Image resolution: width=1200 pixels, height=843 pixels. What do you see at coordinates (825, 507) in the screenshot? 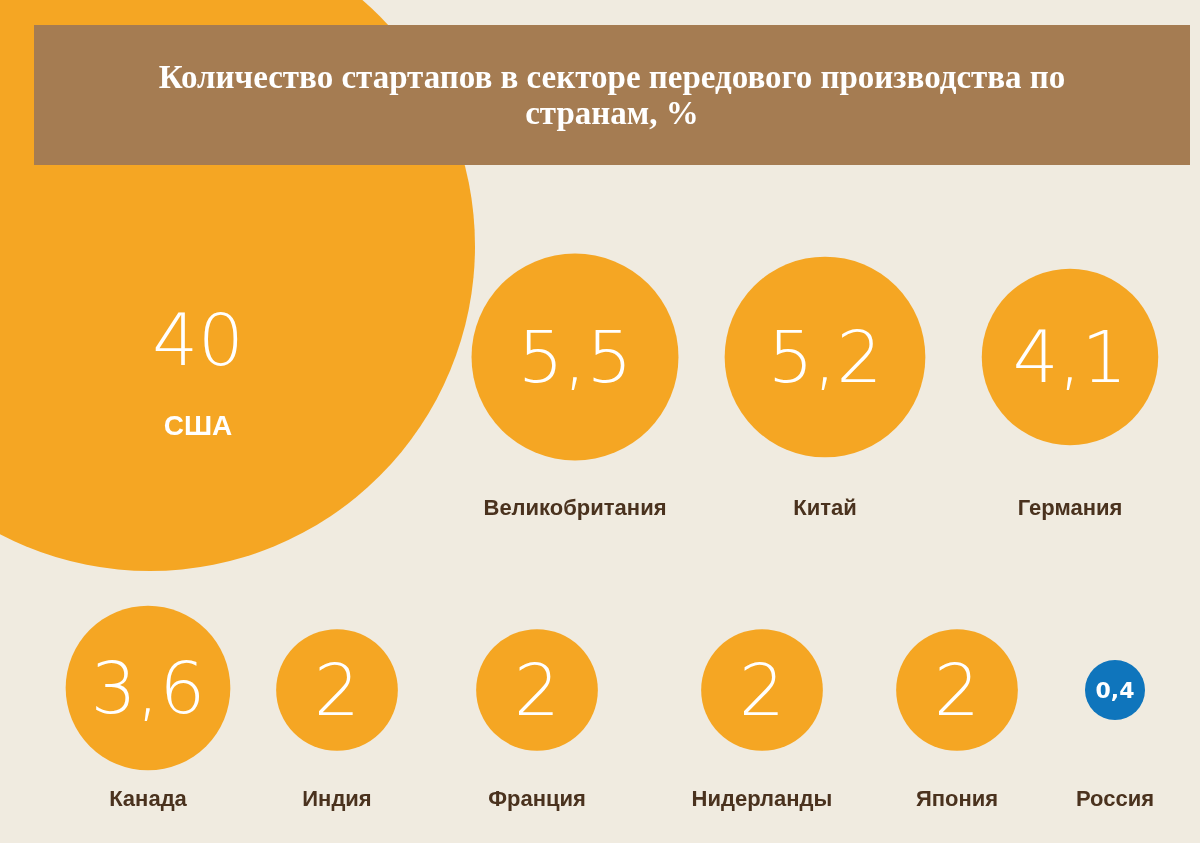
I see `category-label: Китай` at bounding box center [825, 507].